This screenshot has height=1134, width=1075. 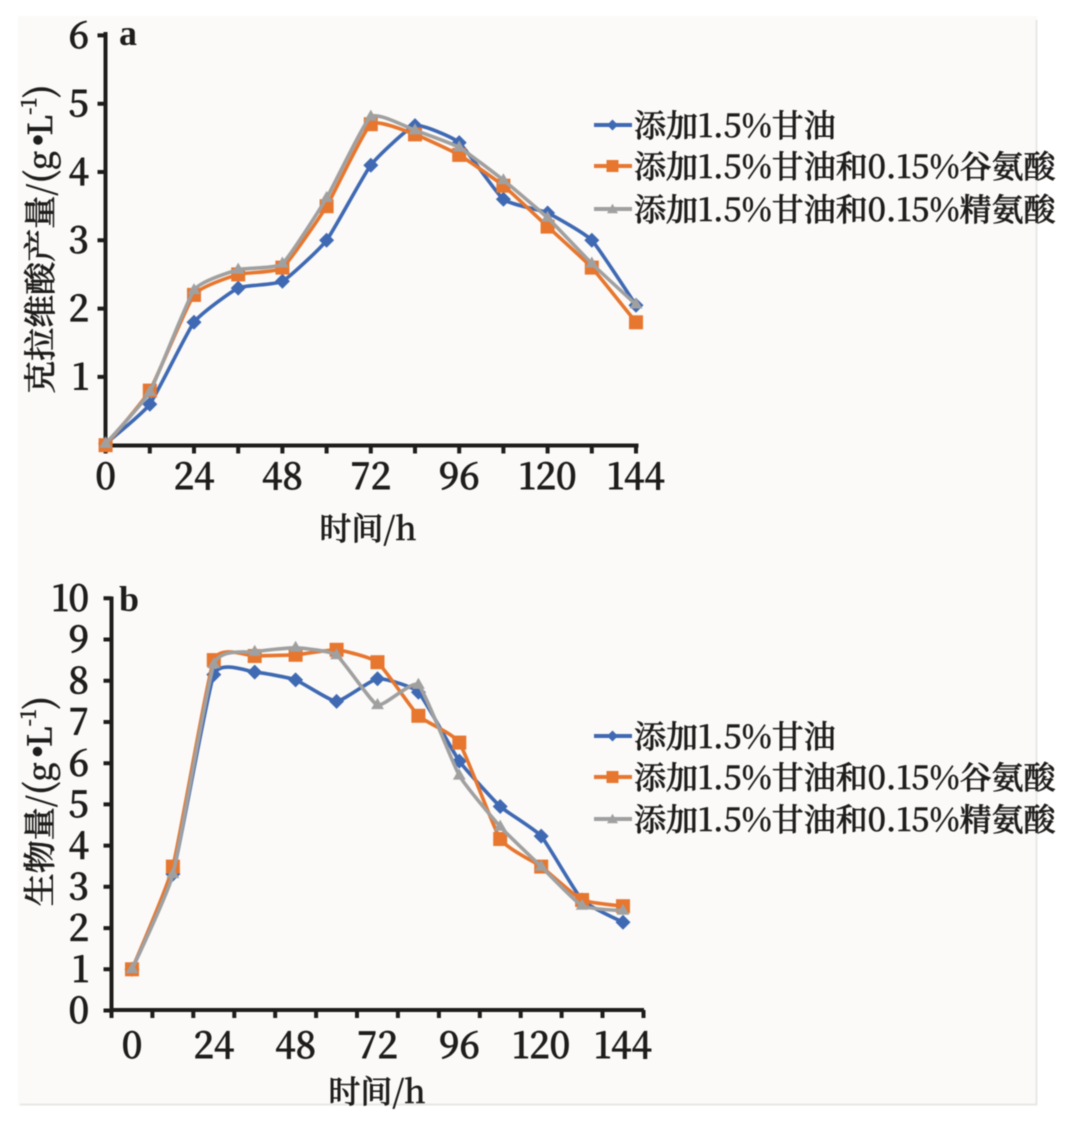 What do you see at coordinates (128, 33) in the screenshot?
I see `svg-text: a` at bounding box center [128, 33].